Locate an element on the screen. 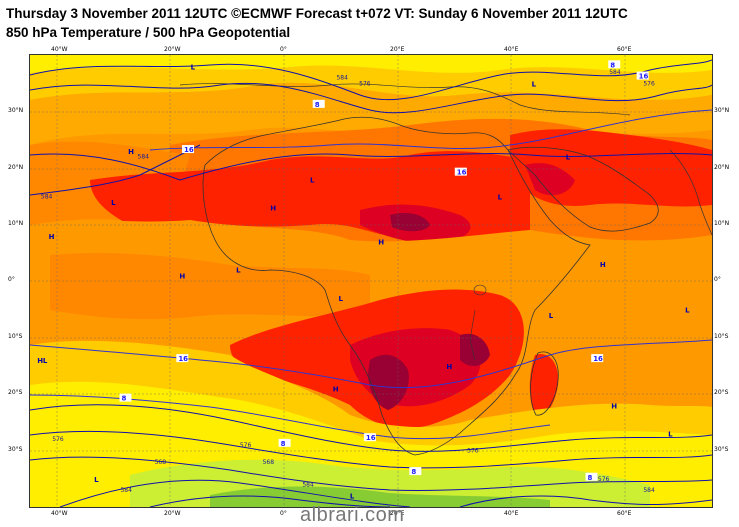 Image resolution: width=739 pixels, height=527 pixels. temp-region-gulf-guinea is located at coordinates (210, 286).